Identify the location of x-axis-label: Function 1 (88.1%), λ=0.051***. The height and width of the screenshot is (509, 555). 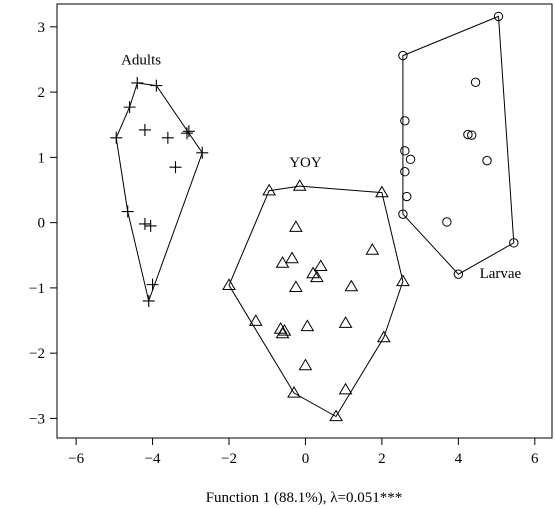
(304, 498).